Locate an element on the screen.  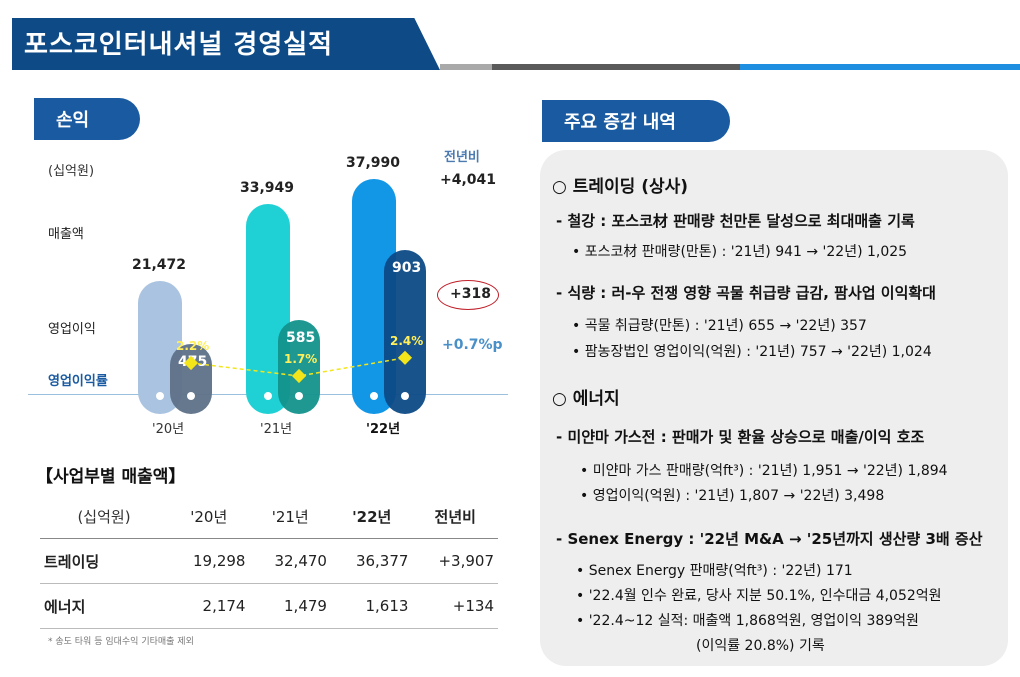
section-label-income: 손익 is located at coordinates (87, 119).